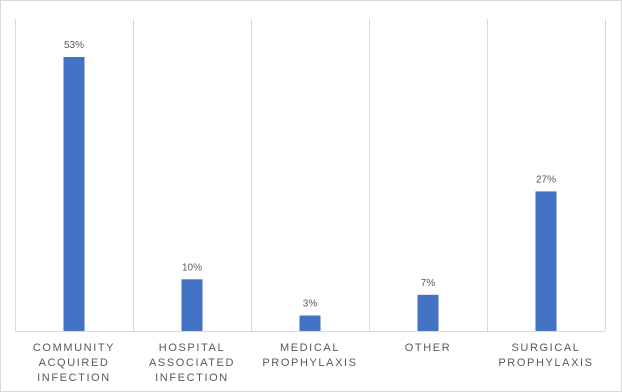 The image size is (622, 392). I want to click on data-label: 7%, so click(428, 283).